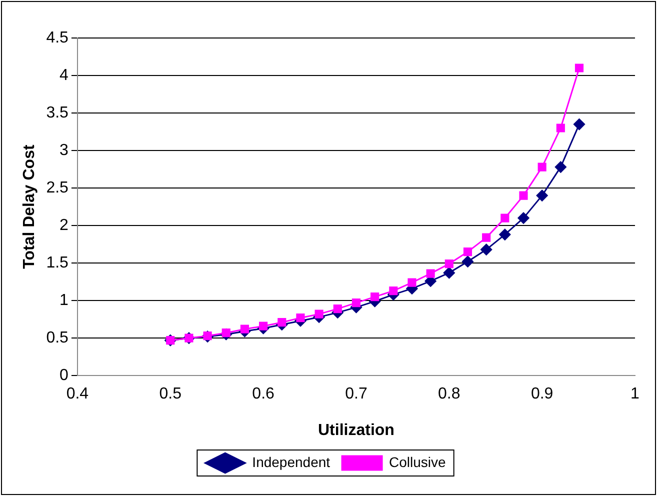 Image resolution: width=657 pixels, height=496 pixels. Describe the element at coordinates (449, 394) in the screenshot. I see `x-tick-label: 0.8` at that location.